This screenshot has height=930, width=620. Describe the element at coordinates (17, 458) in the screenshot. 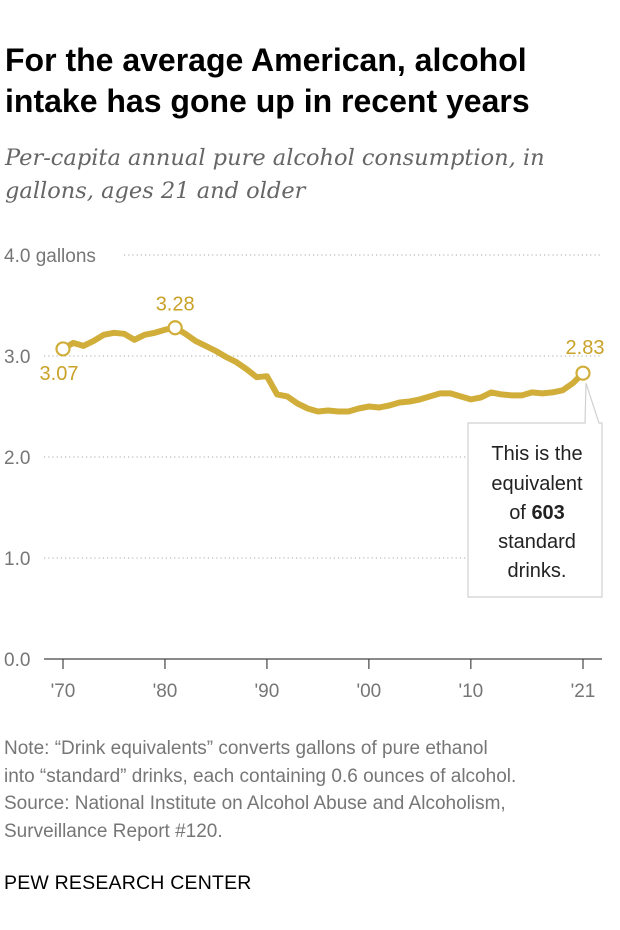

I see `y-tick-label: 2.0` at that location.